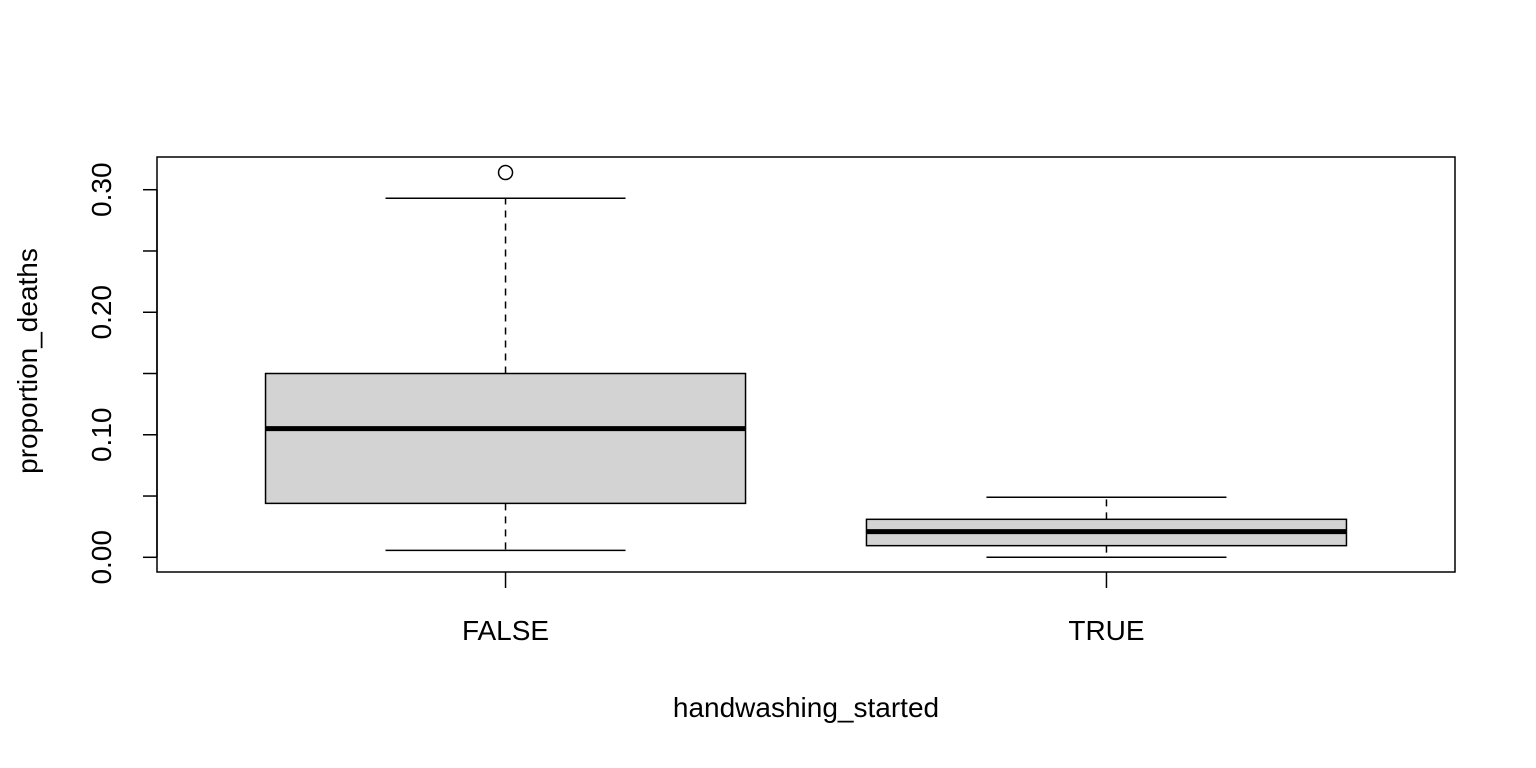 The image size is (1536, 768). Describe the element at coordinates (1106, 630) in the screenshot. I see `x-tick-label: TRUE` at that location.